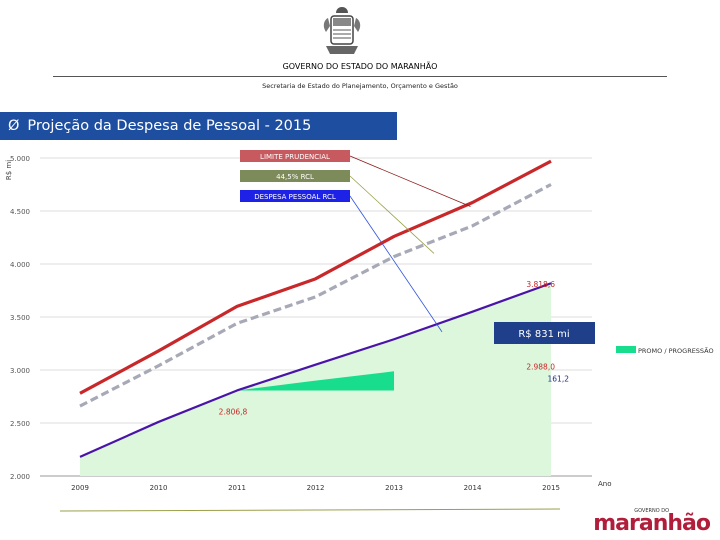 This screenshot has width=720, height=540. I want to click on header-divider, so click(360, 76).